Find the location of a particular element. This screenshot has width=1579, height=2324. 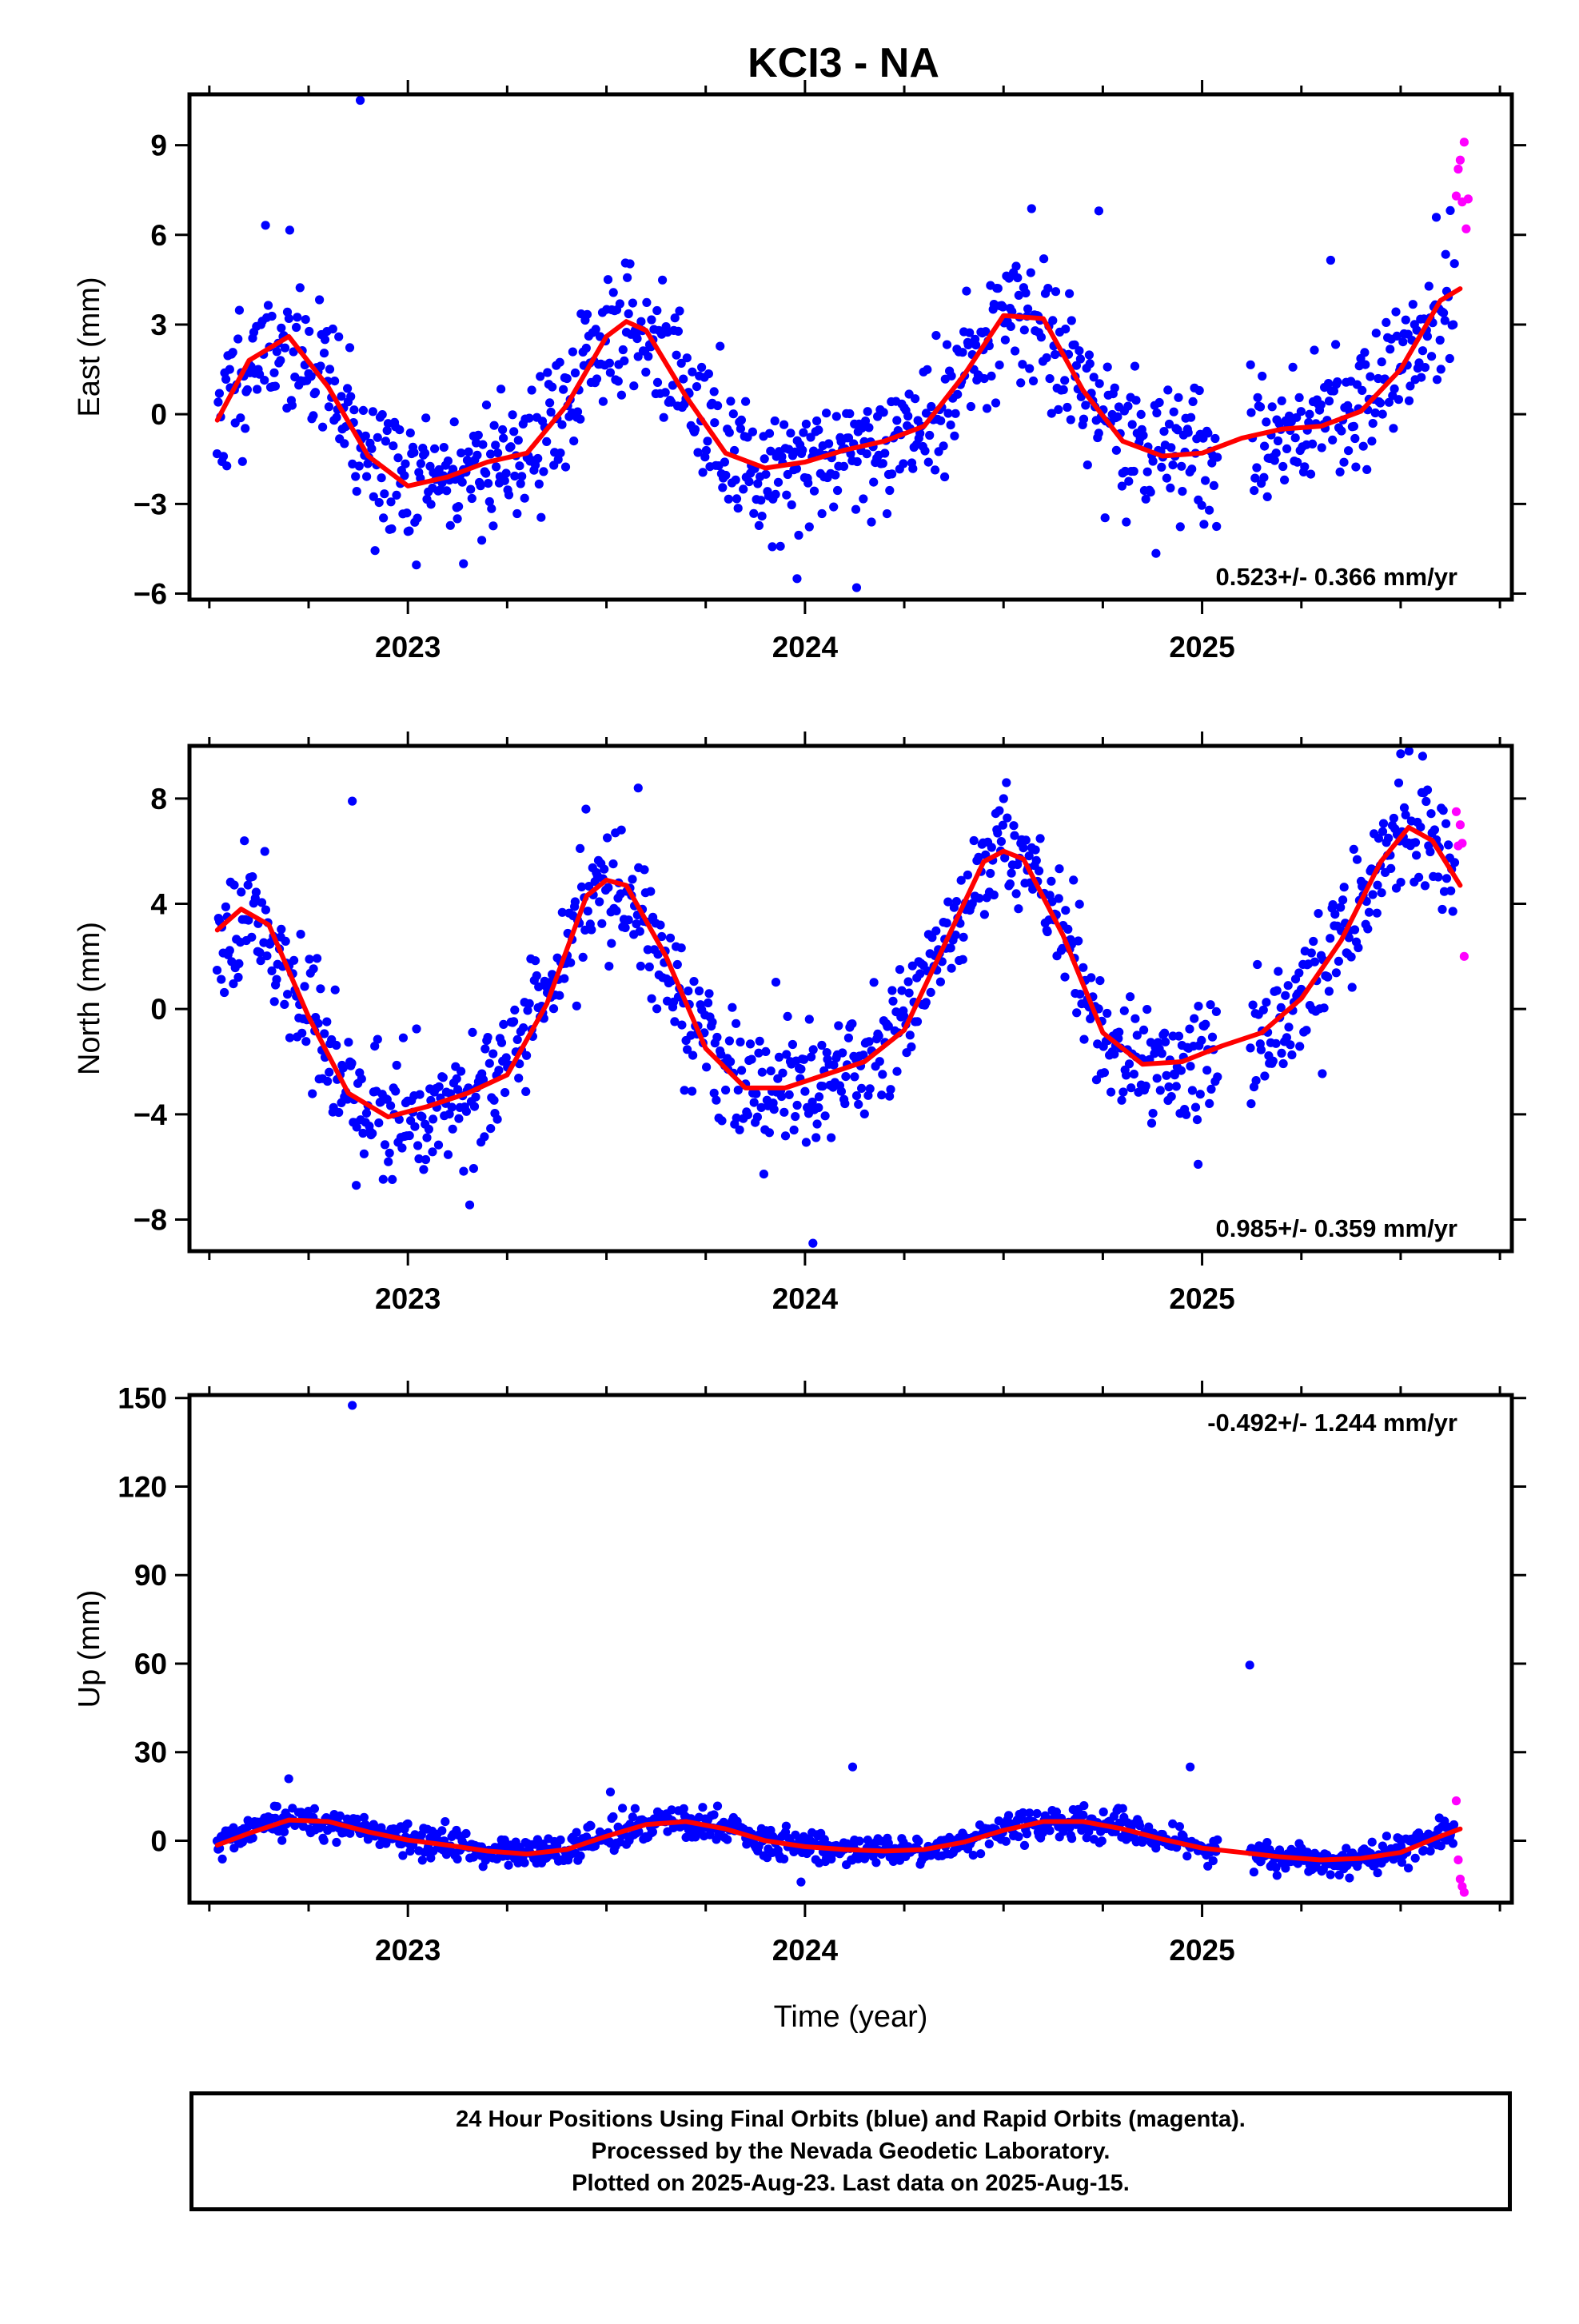

final-orbit-outlier-point is located at coordinates (1249, 1665).